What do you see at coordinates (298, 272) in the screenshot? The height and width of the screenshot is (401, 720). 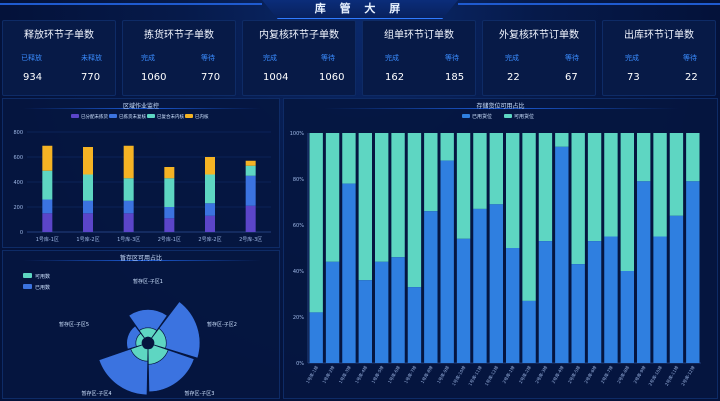 I see `y-tick-label: 40%` at bounding box center [298, 272].